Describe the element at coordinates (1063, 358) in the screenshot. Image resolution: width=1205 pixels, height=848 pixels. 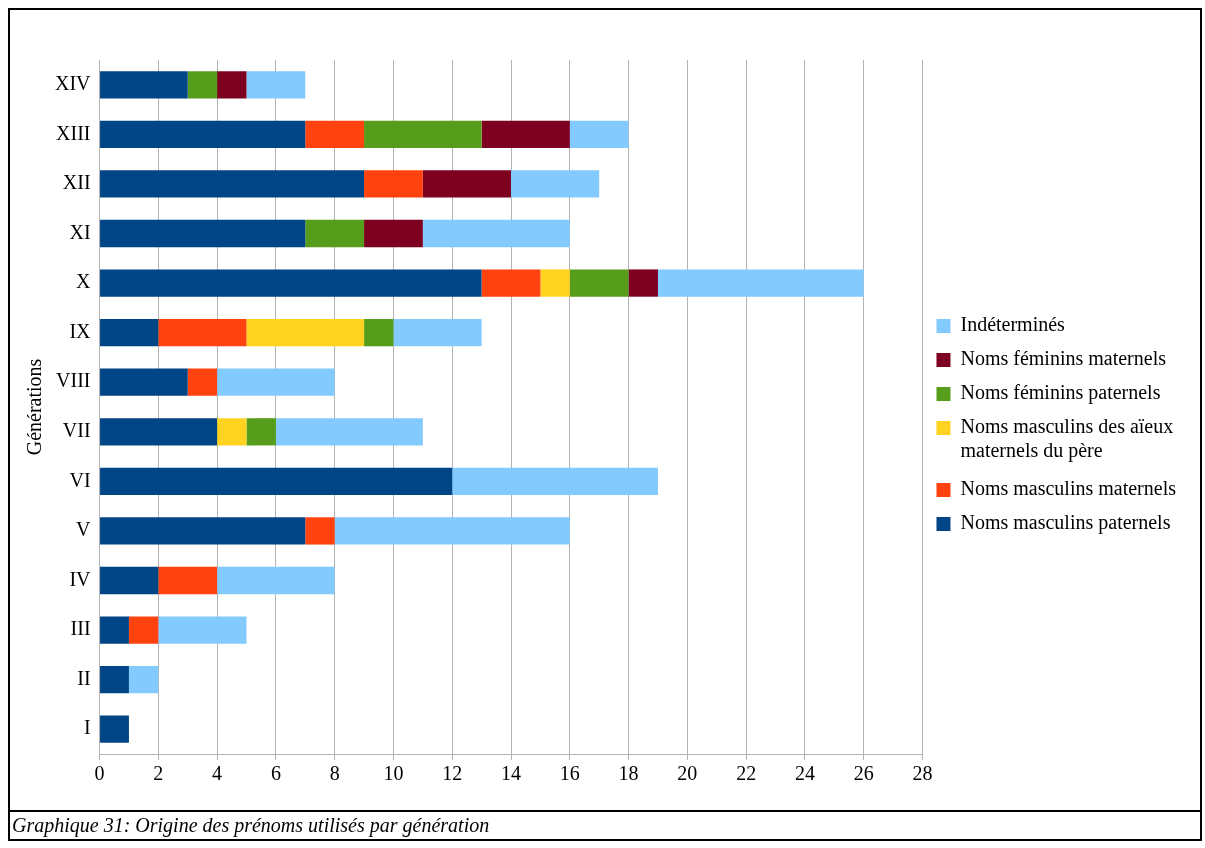
I see `legend-label: Noms féminins maternels` at that location.